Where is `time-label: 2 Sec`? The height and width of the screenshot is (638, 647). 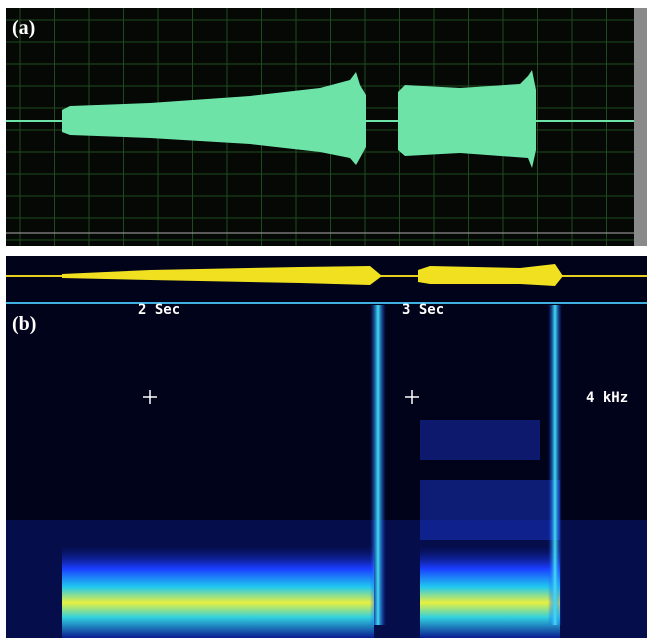
time-label: 2 Sec is located at coordinates (159, 310).